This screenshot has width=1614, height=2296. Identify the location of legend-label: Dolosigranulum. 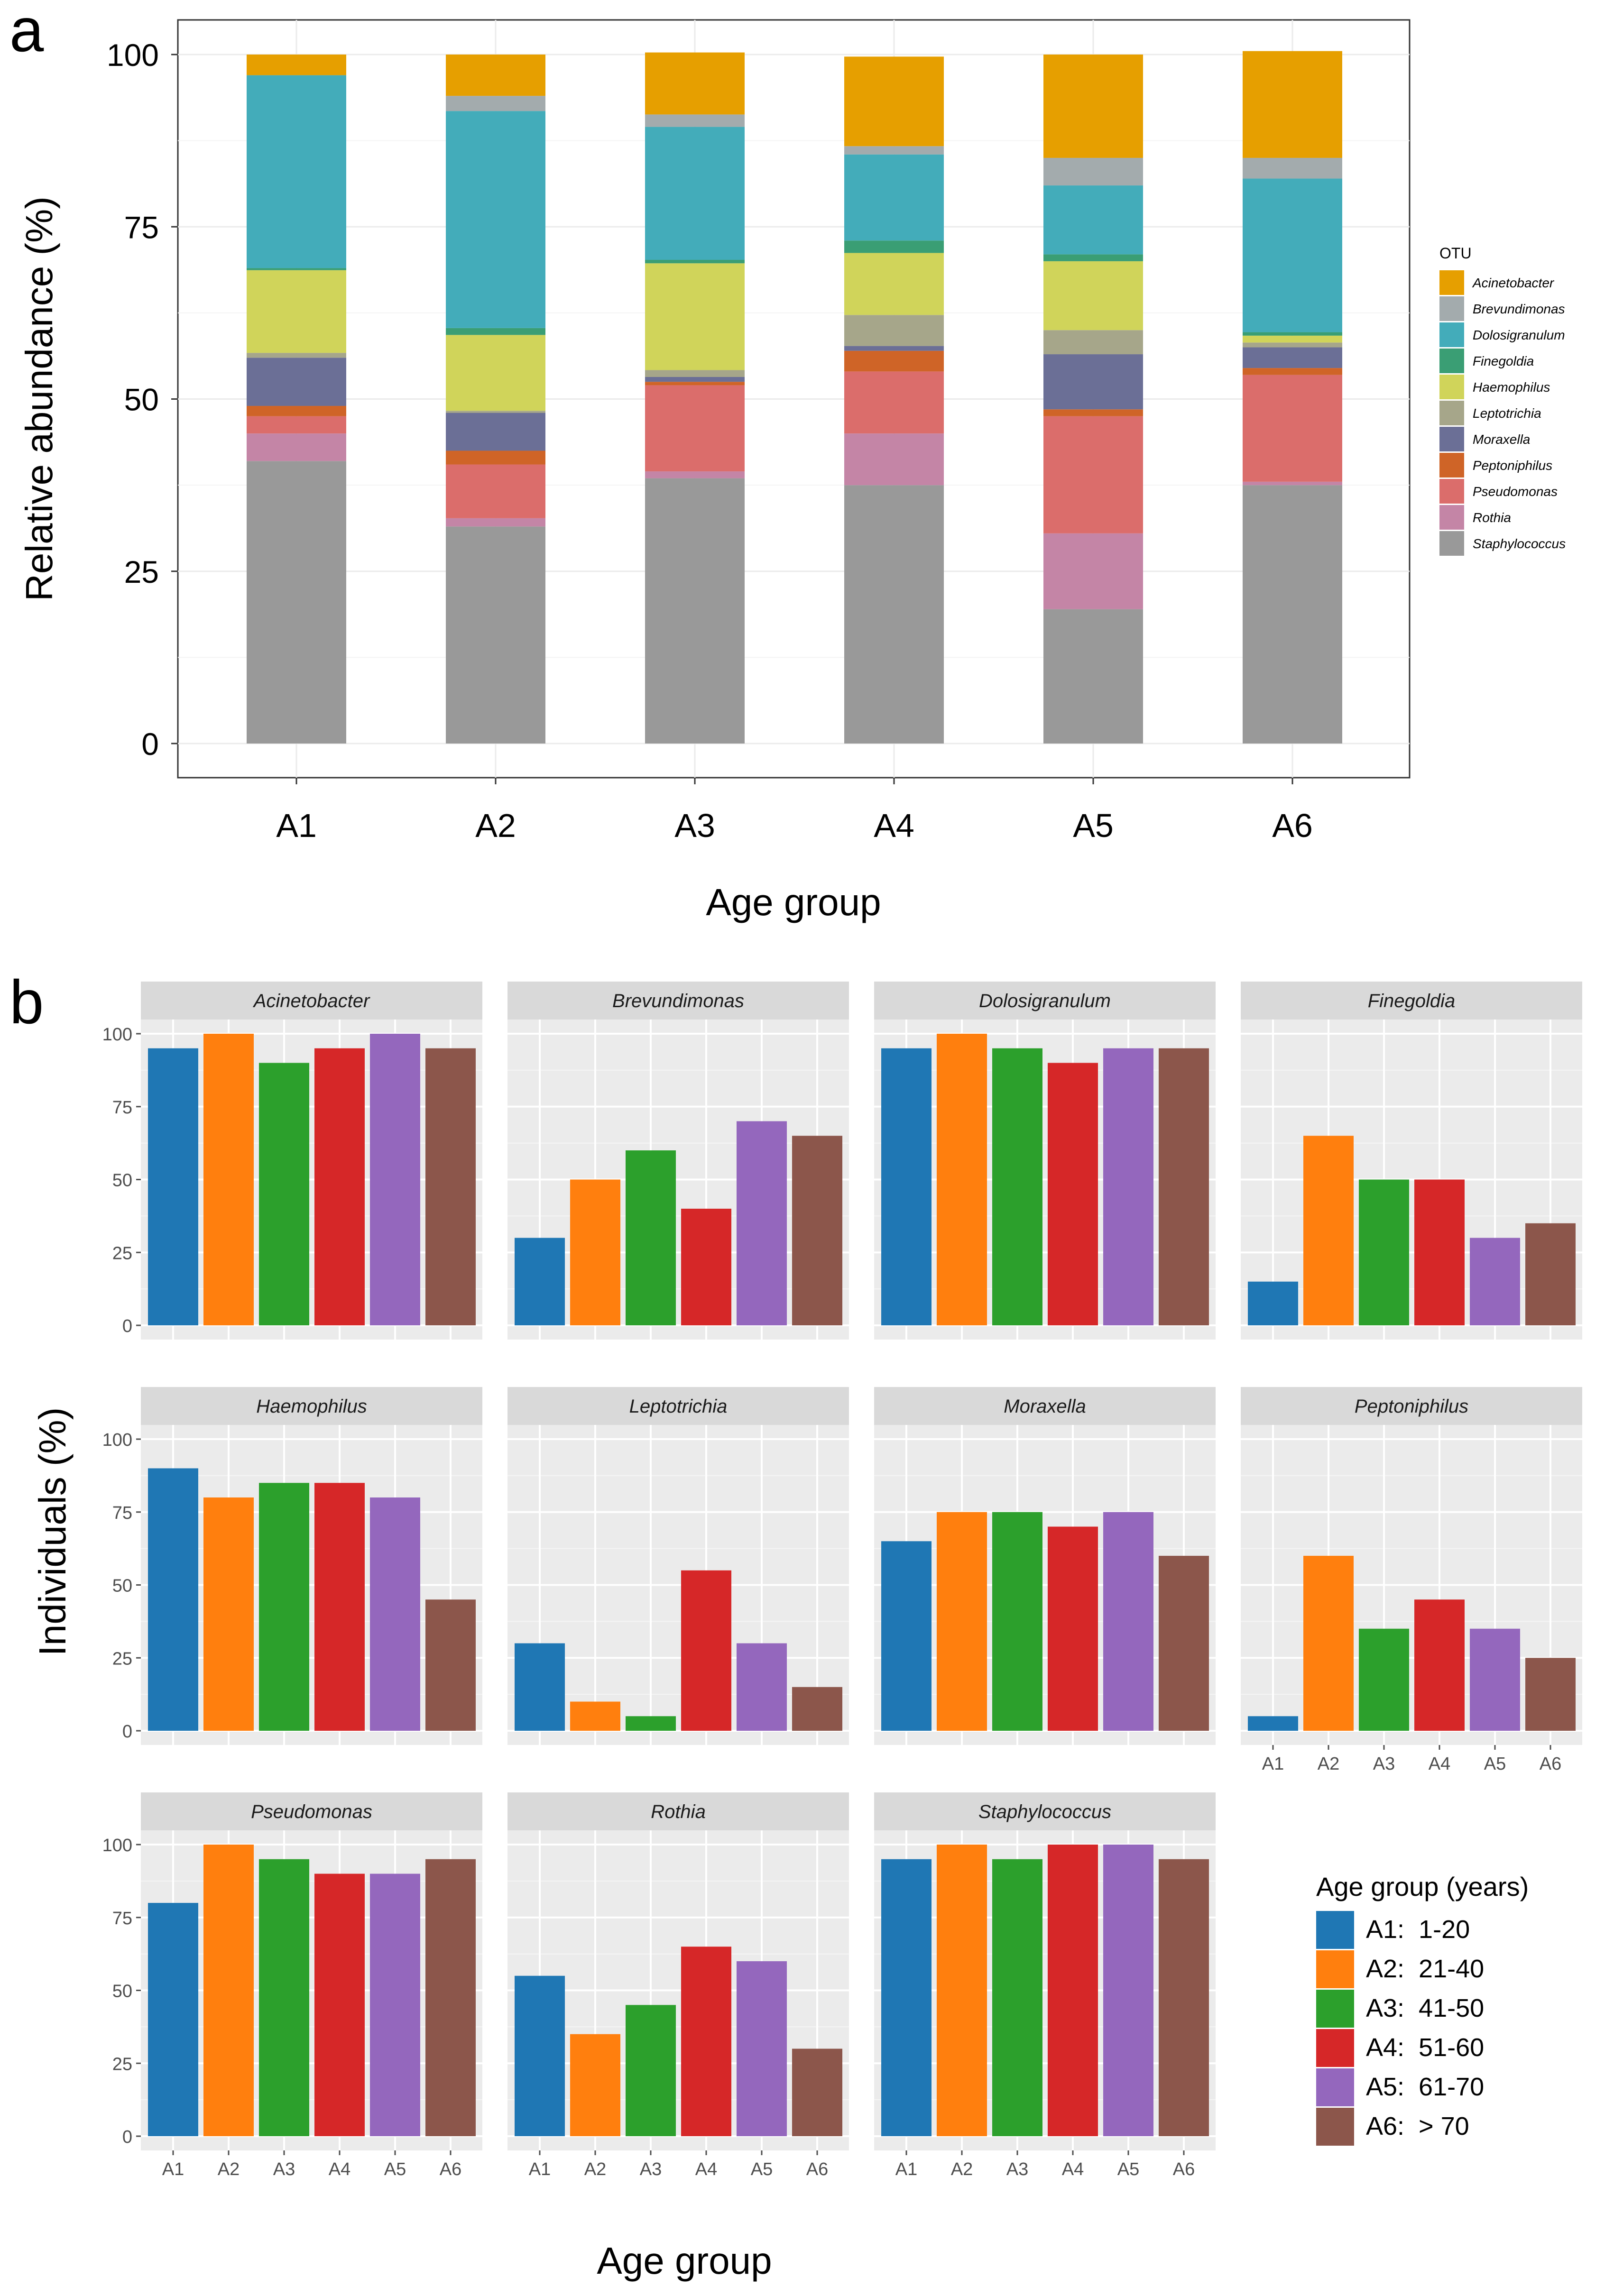
(1519, 335).